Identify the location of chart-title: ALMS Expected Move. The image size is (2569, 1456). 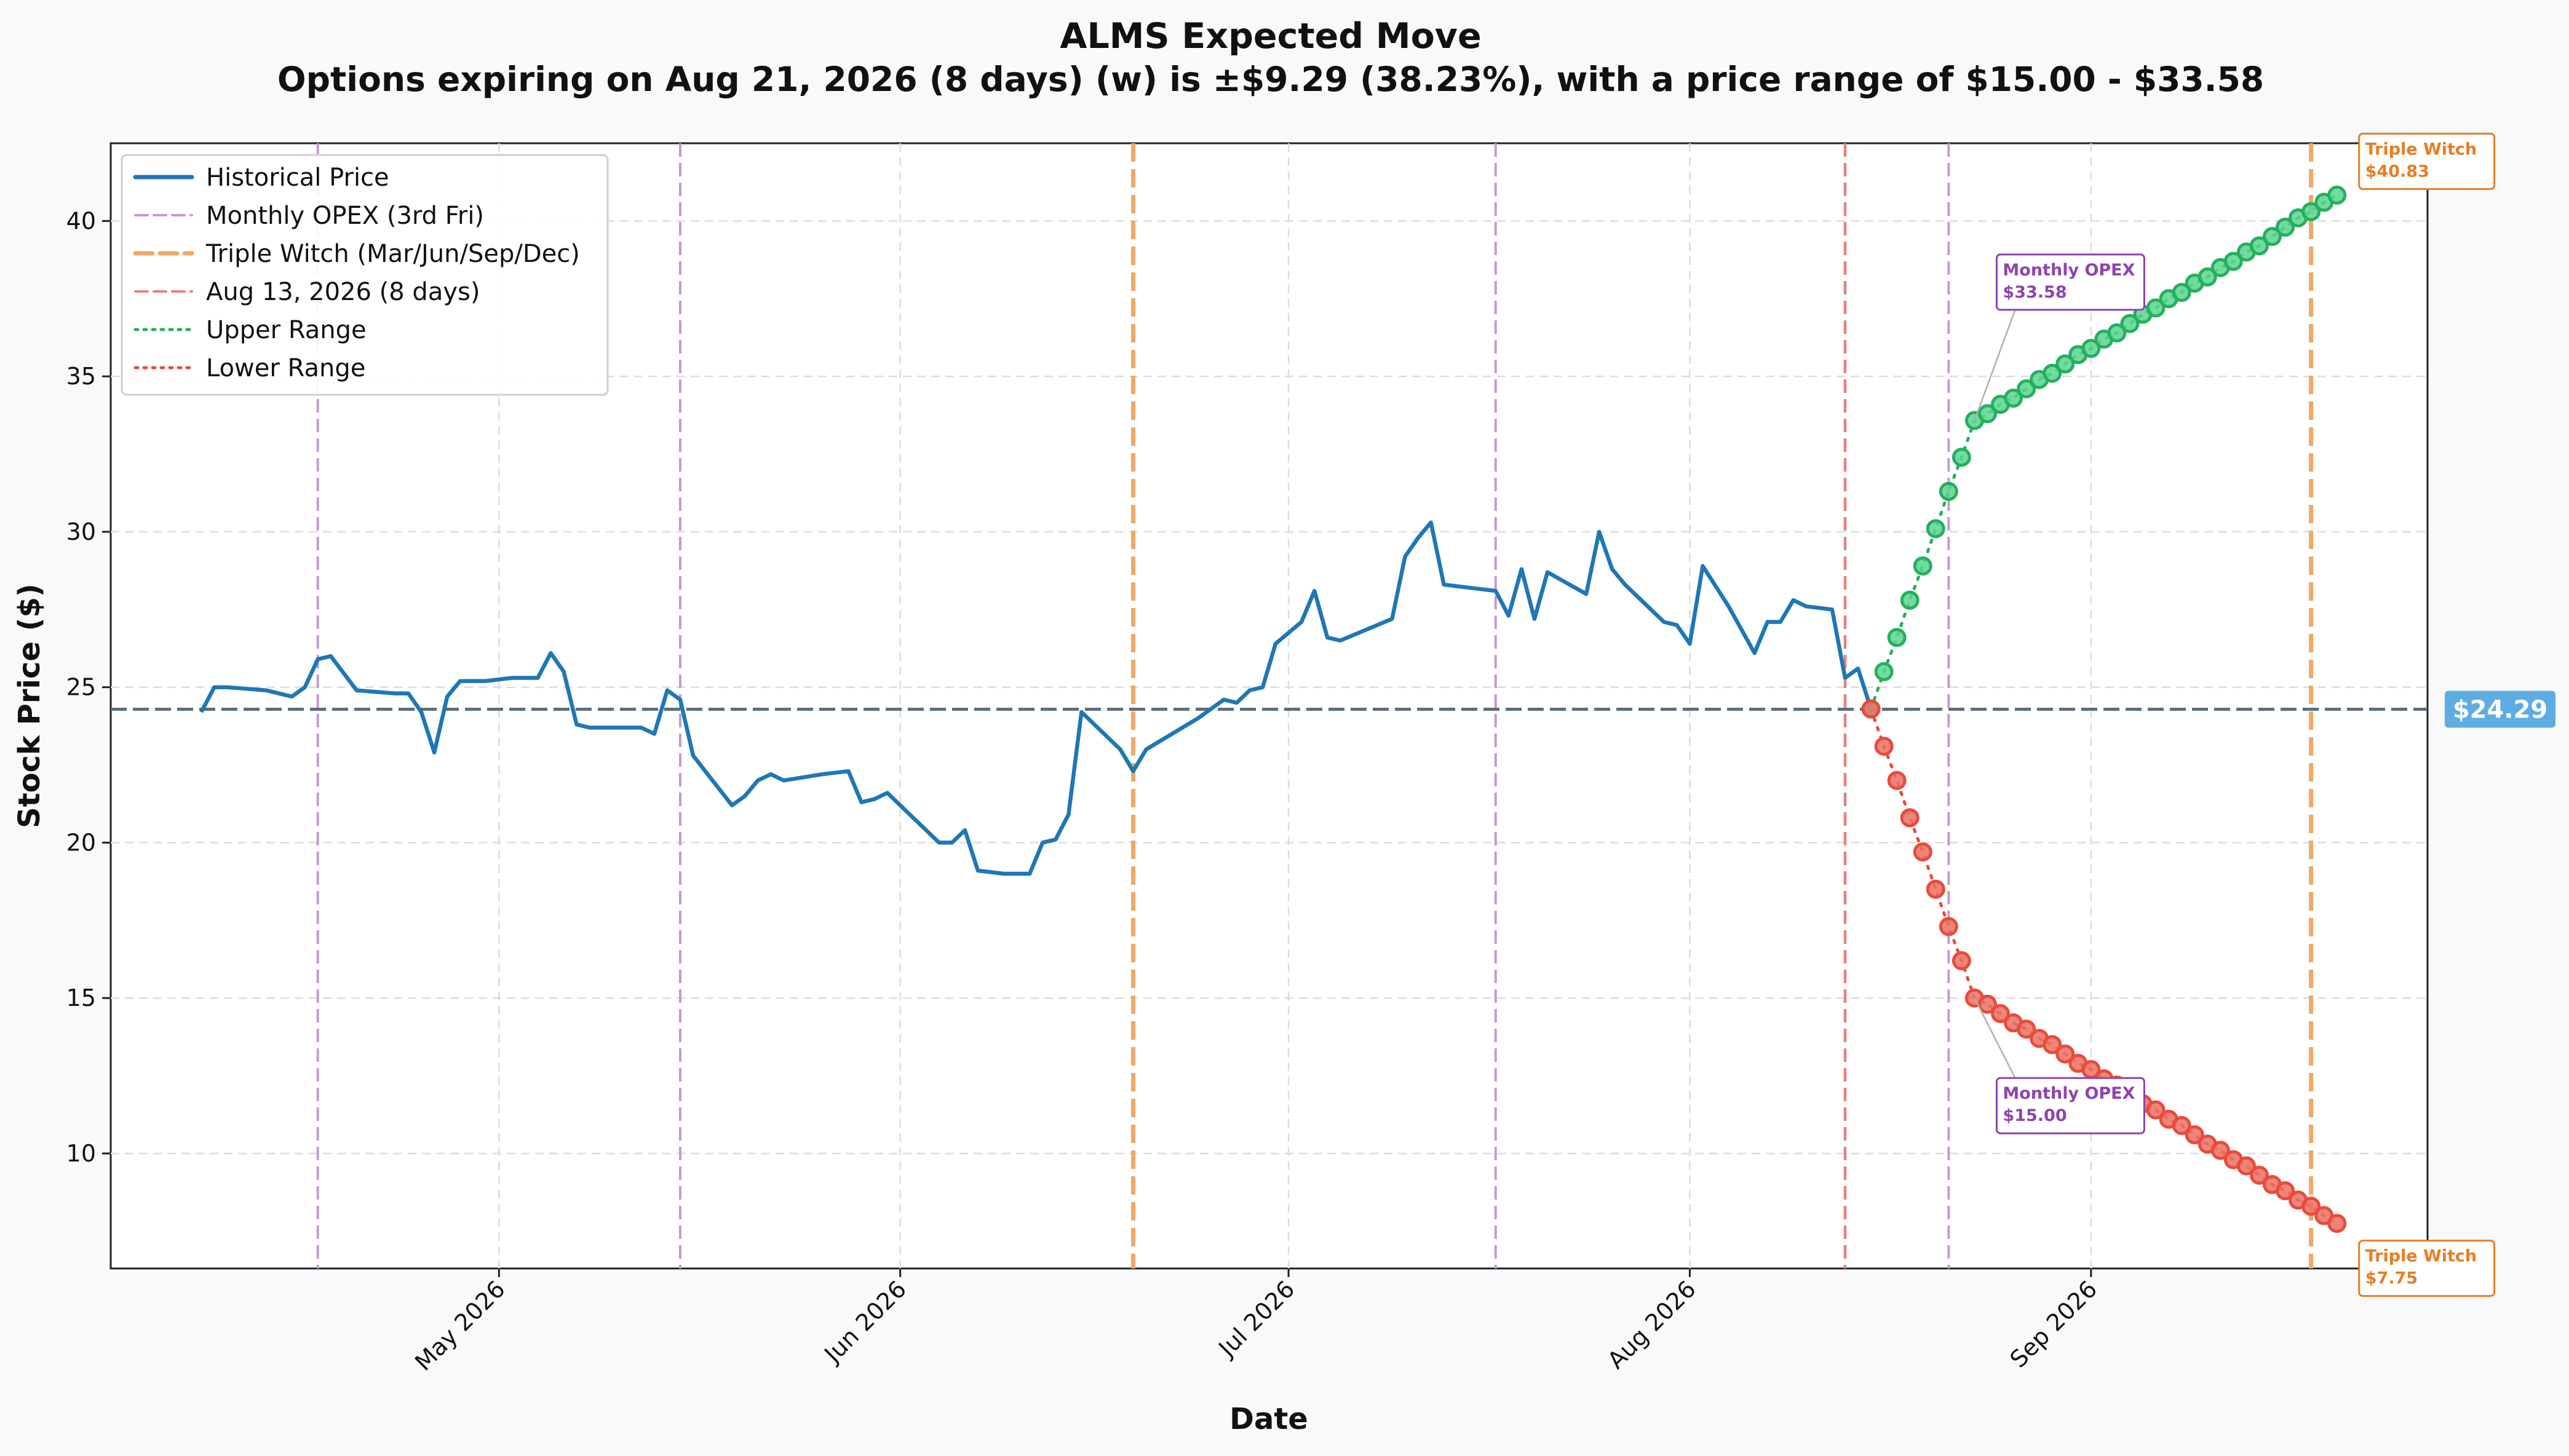
(1271, 37).